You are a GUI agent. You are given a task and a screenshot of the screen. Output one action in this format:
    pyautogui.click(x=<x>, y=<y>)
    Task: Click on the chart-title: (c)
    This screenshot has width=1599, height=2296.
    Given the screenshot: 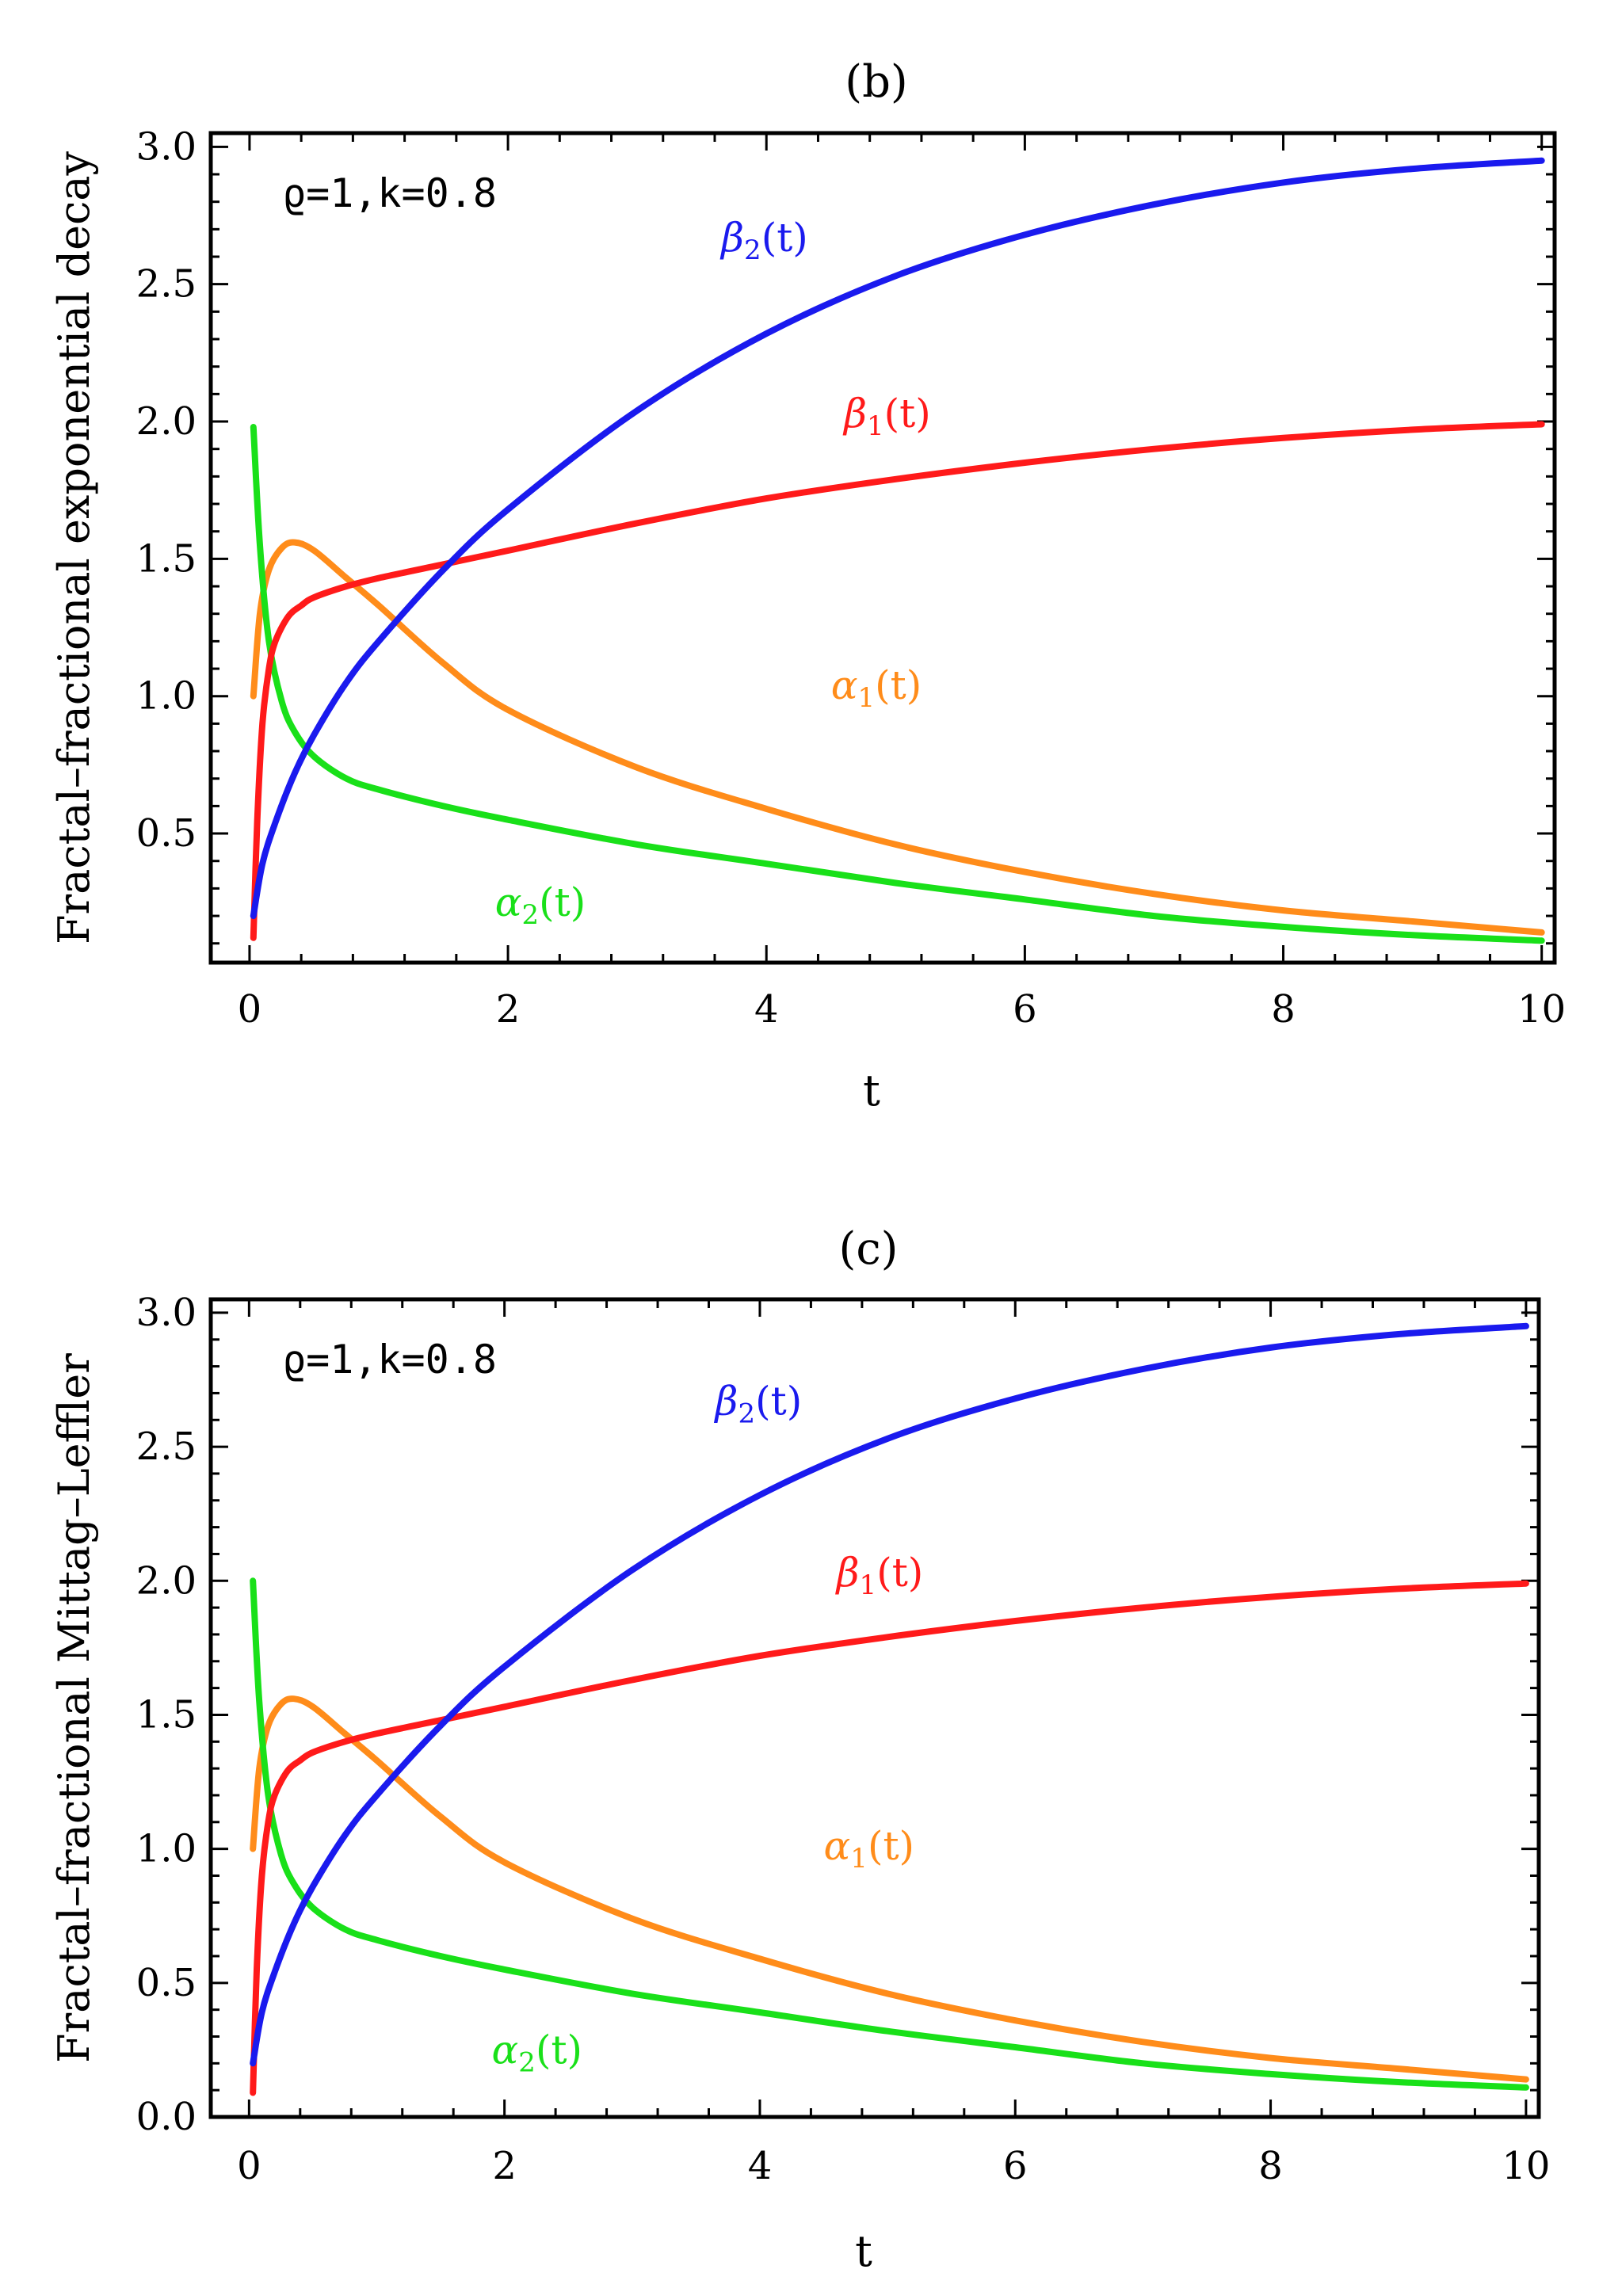 What is the action you would take?
    pyautogui.click(x=868, y=1249)
    